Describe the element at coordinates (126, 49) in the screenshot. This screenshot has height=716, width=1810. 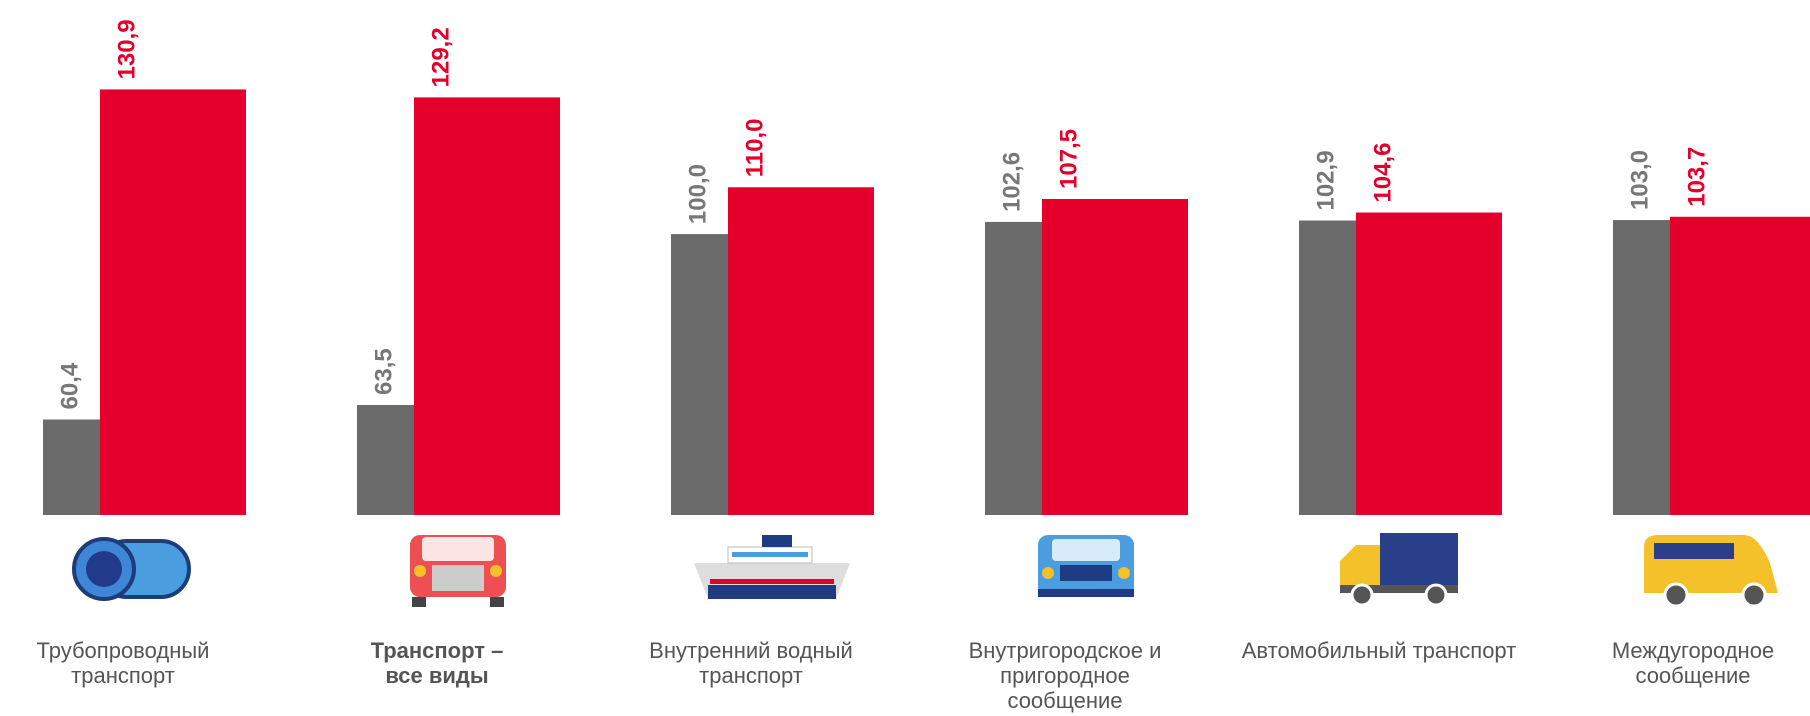
I see `value-label: 130,9` at that location.